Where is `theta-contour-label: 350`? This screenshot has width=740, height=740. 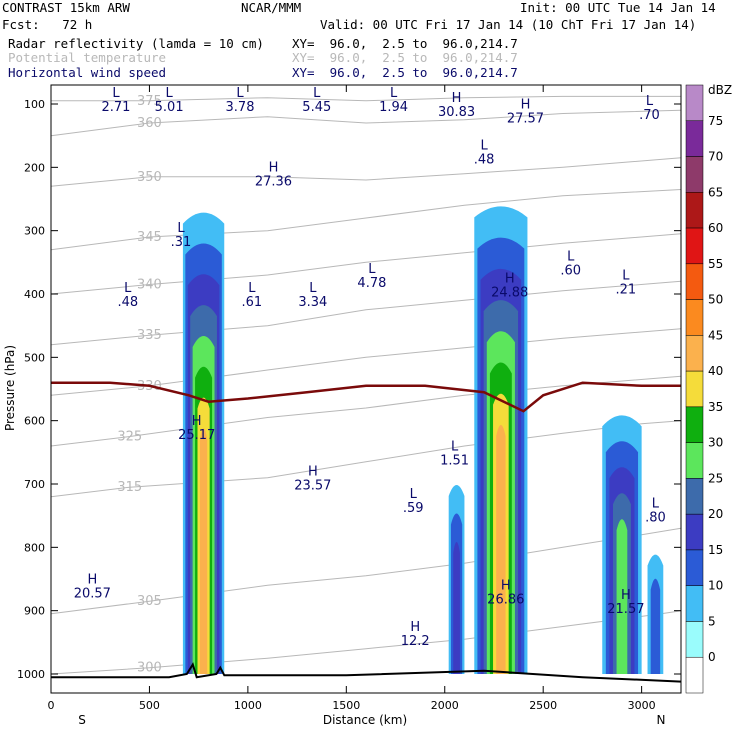
theta-contour-label: 350 is located at coordinates (149, 177).